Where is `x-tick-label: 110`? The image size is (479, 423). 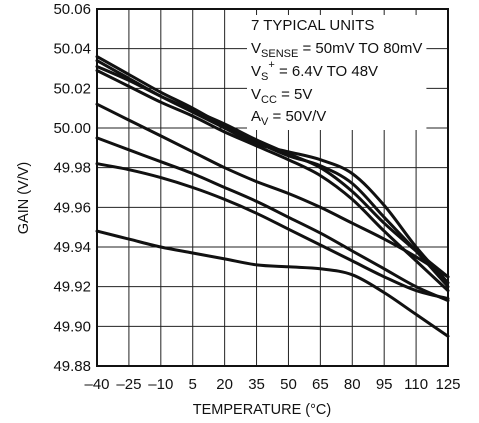
x-tick-label: 110 is located at coordinates (416, 384).